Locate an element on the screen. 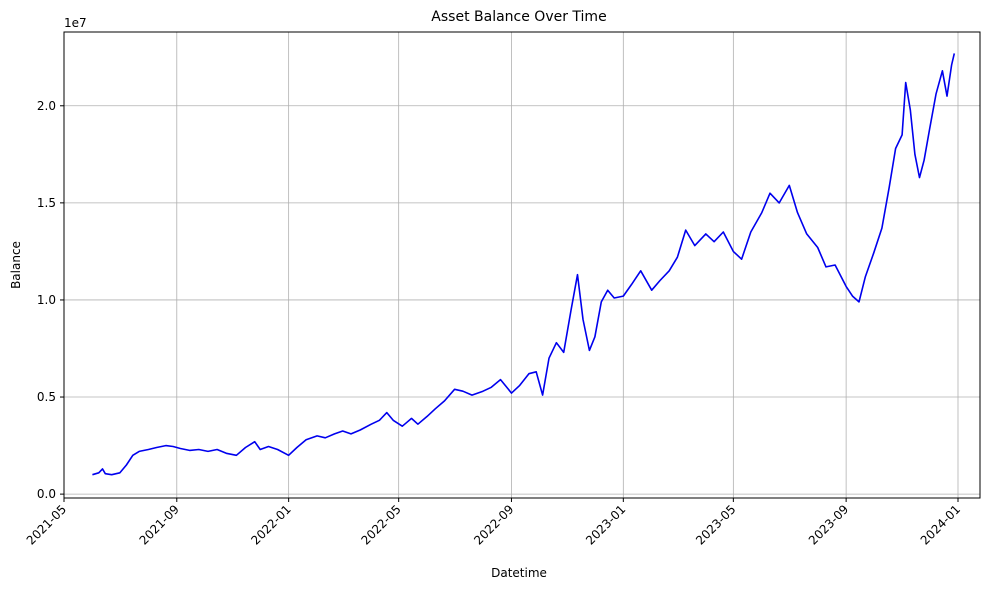 This screenshot has width=989, height=590. x-tick-label: 2023-09 is located at coordinates (828, 524).